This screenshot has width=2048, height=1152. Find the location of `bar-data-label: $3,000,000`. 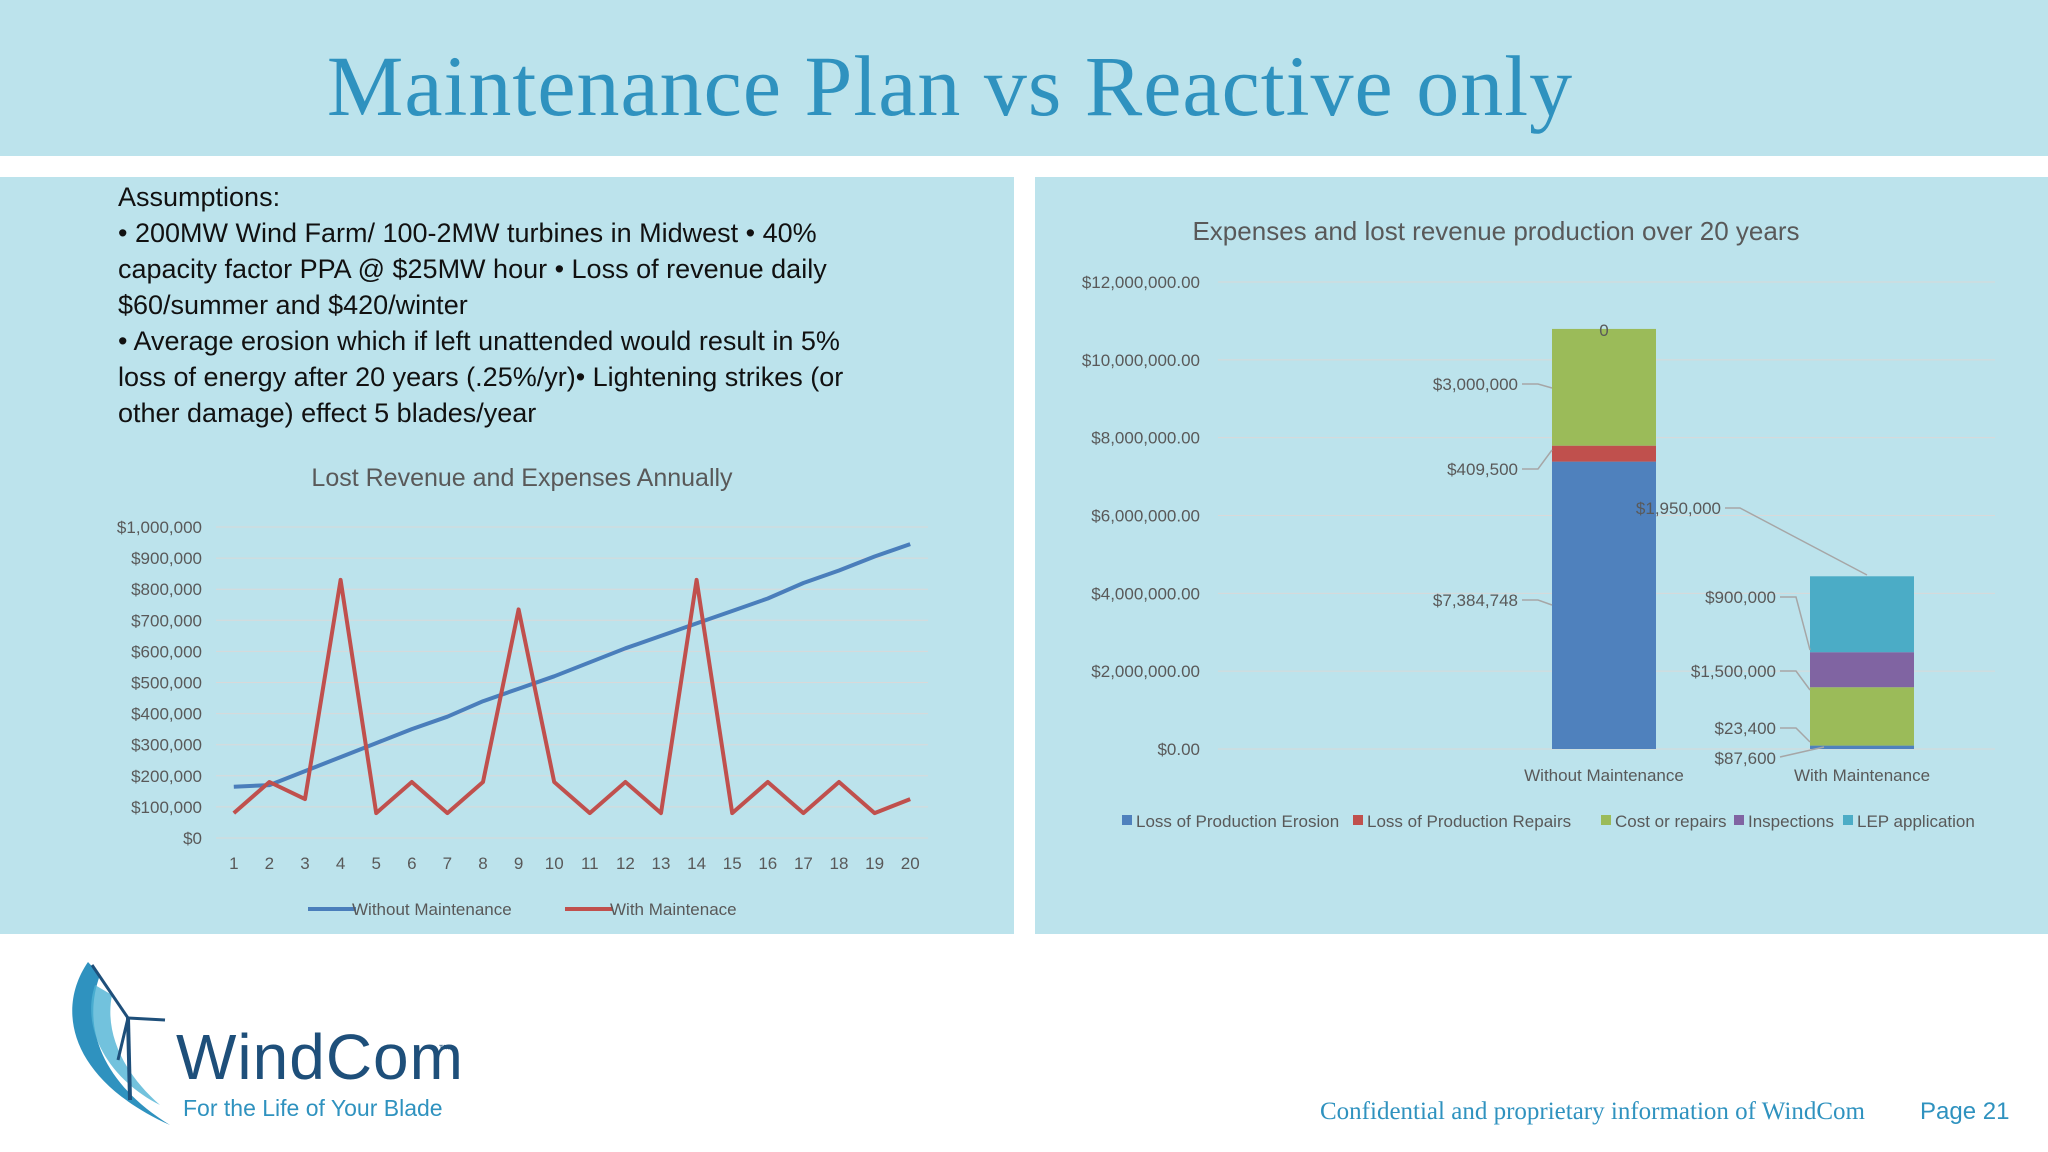

bar-data-label: $3,000,000 is located at coordinates (1475, 384).